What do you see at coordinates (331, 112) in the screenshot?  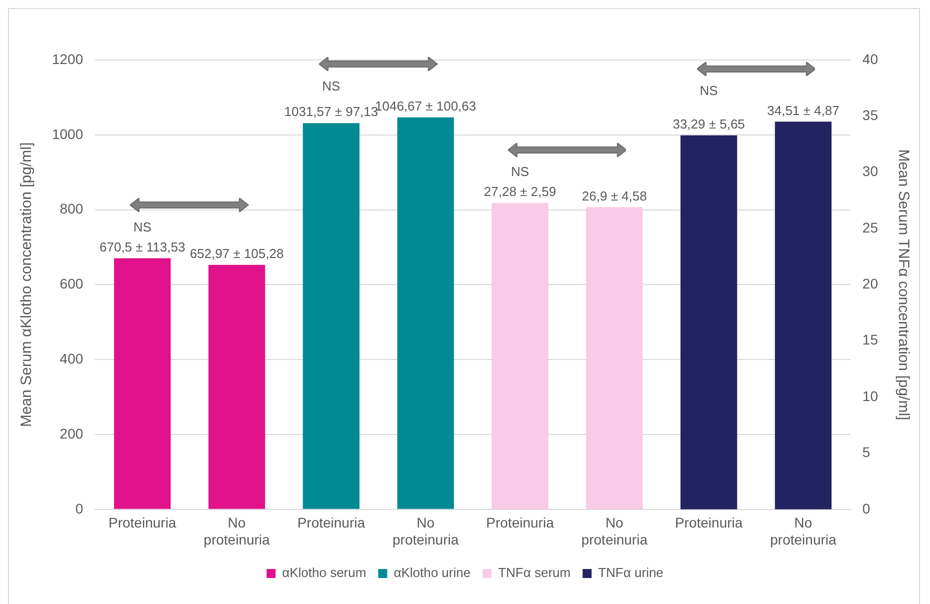 I see `data-label: 1031,57 ± 97,13` at bounding box center [331, 112].